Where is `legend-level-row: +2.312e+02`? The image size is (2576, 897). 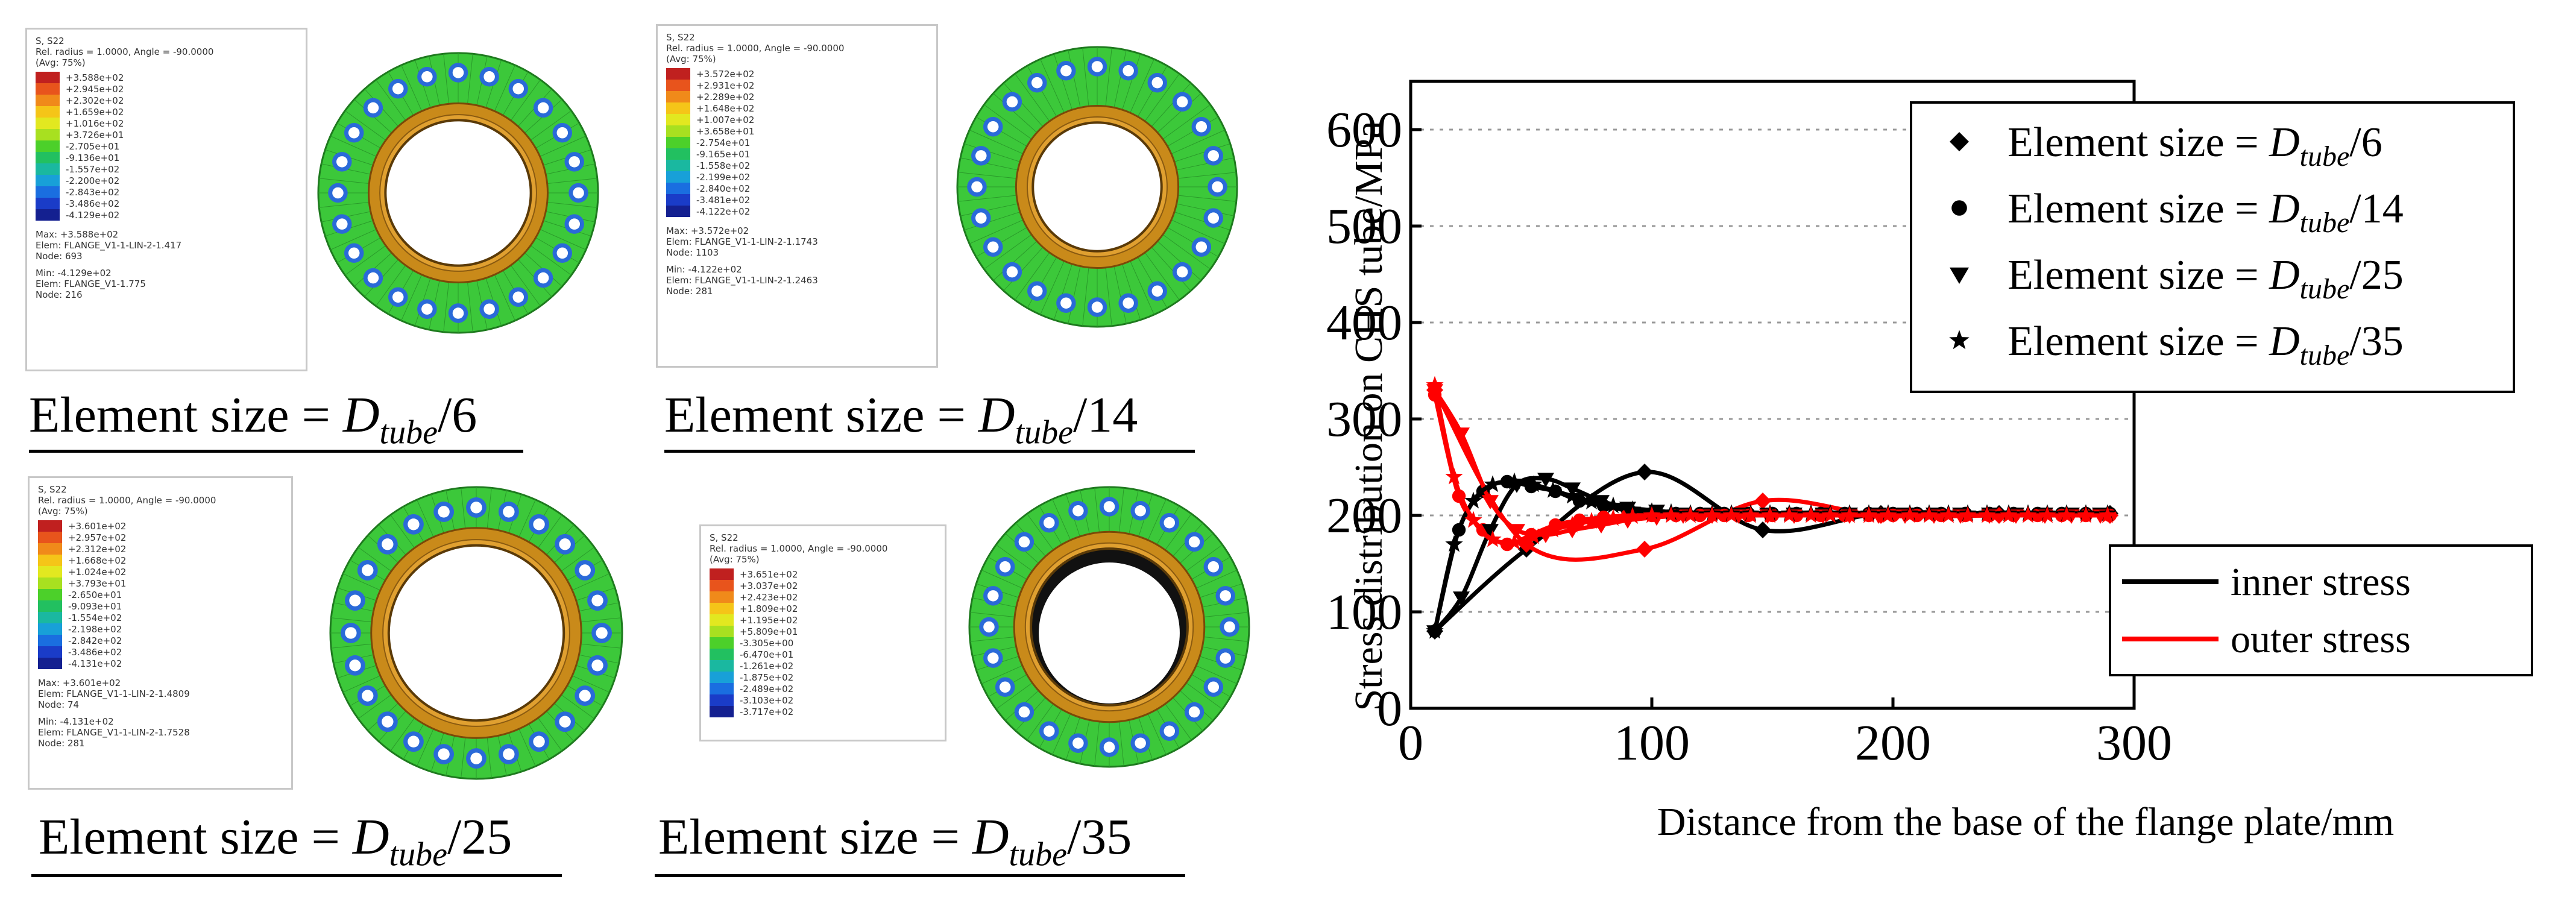
legend-level-row: +2.312e+02 is located at coordinates (160, 549).